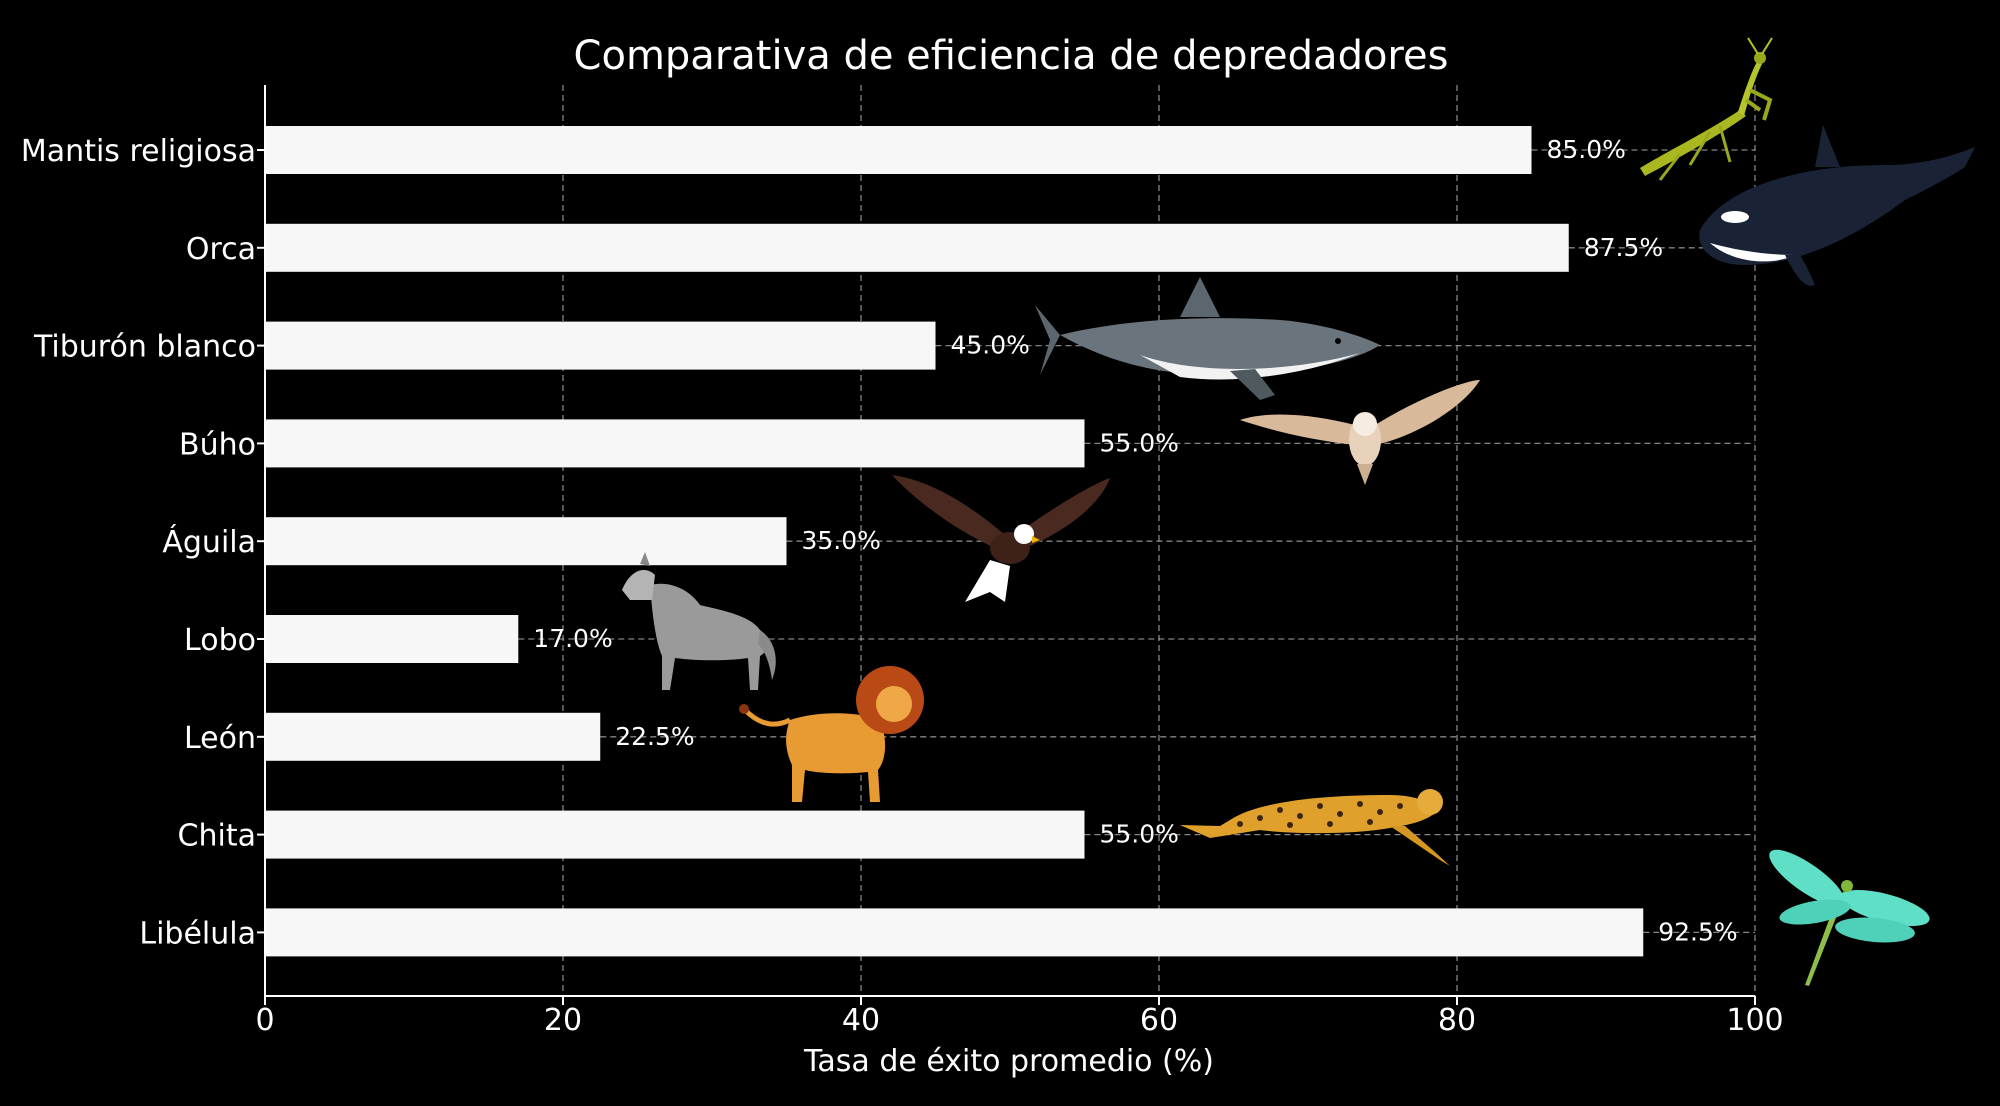 Image resolution: width=2000 pixels, height=1106 pixels. I want to click on category-label: Chita, so click(217, 836).